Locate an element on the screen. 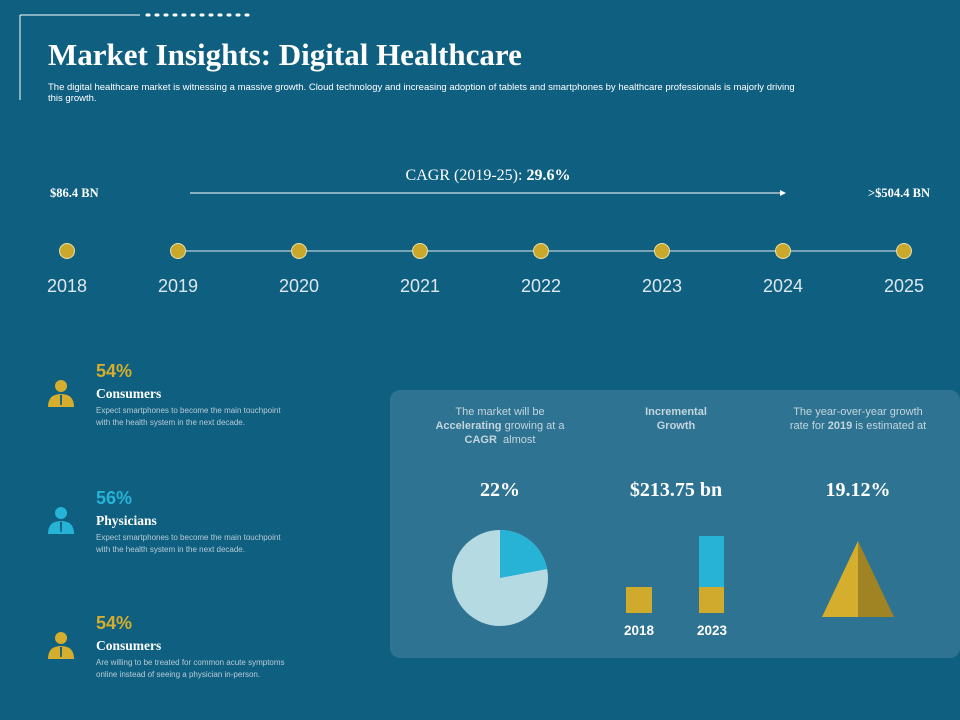  segment-percent: 56% is located at coordinates (114, 498).